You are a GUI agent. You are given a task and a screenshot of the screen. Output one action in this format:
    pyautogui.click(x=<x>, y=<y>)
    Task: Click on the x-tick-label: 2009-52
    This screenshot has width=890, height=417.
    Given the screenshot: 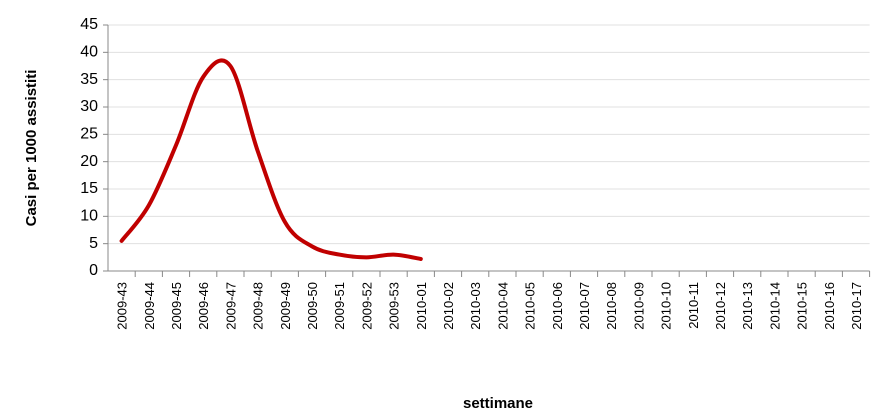 What is the action you would take?
    pyautogui.click(x=366, y=306)
    